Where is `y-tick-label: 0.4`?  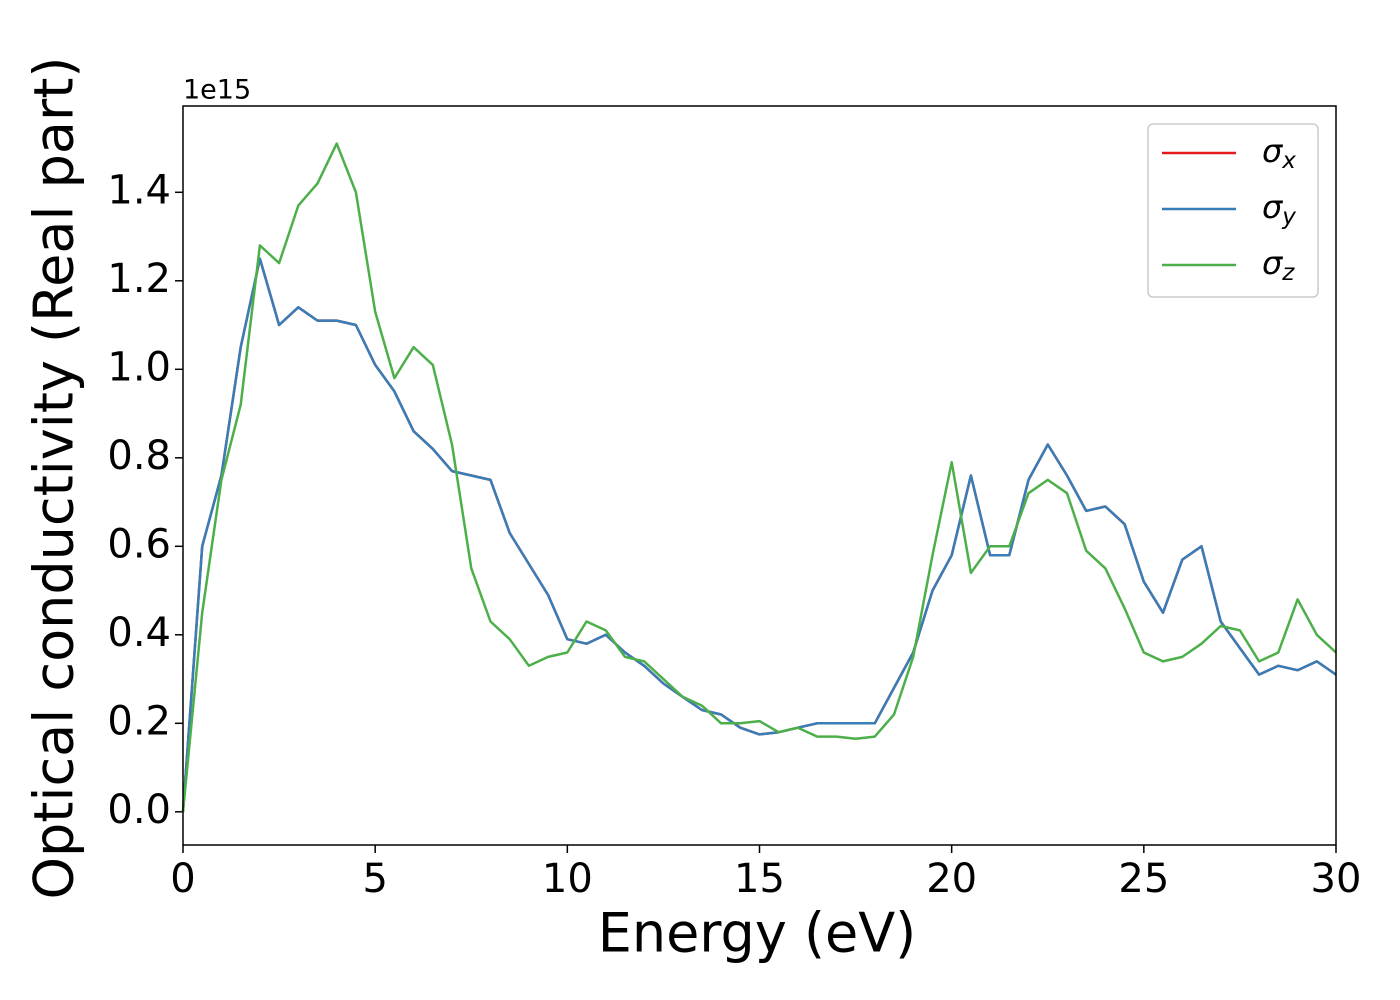 y-tick-label: 0.4 is located at coordinates (139, 633).